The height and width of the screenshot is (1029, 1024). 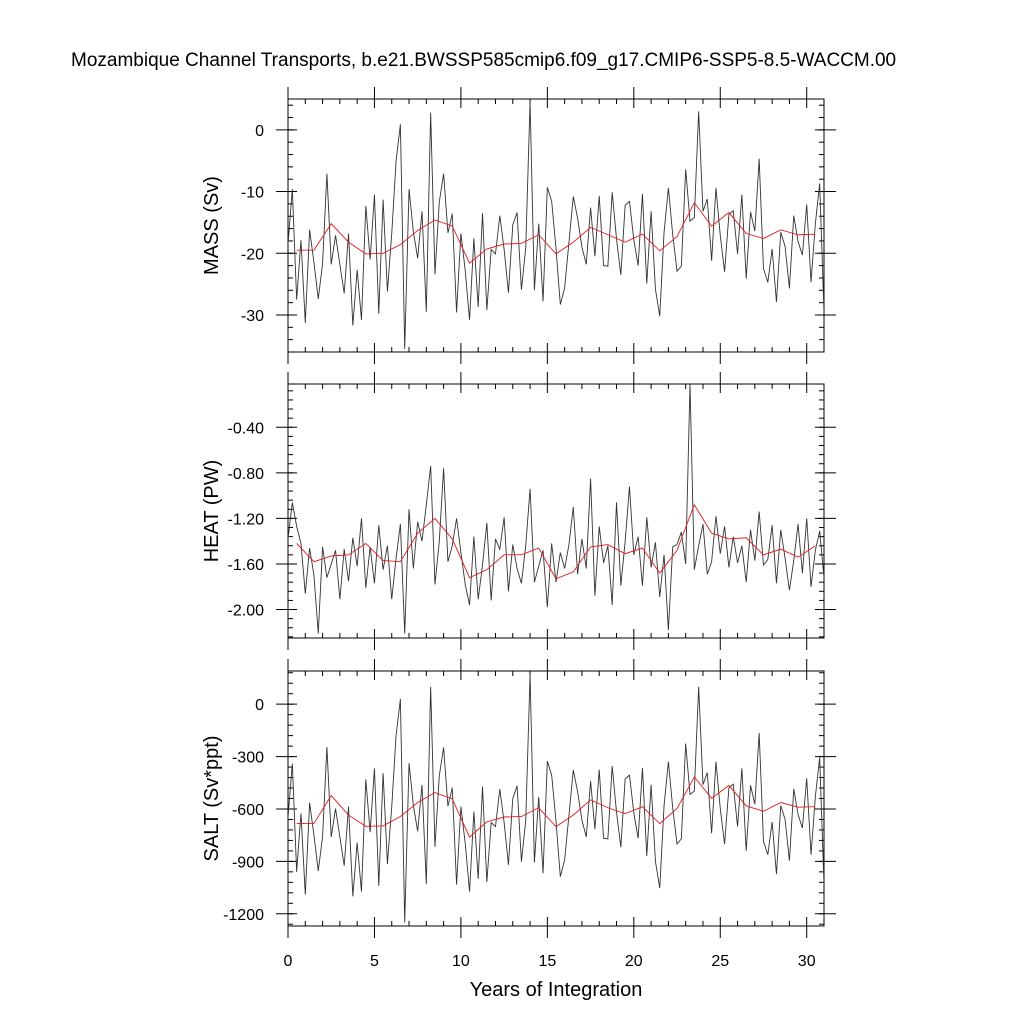 I want to click on y-tick-label: -900, so click(x=248, y=862).